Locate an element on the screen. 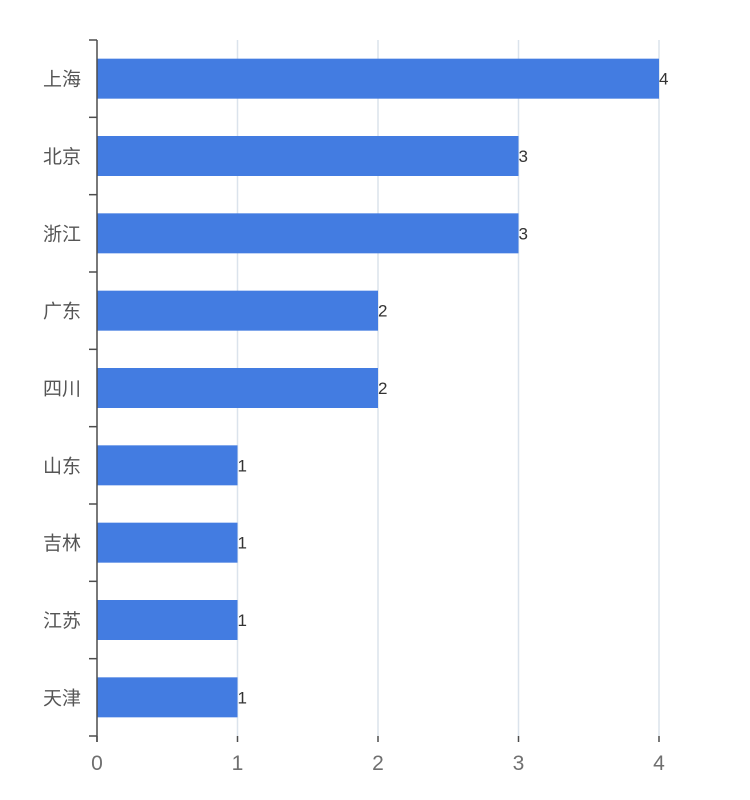  category-label: 四川 is located at coordinates (62, 389).